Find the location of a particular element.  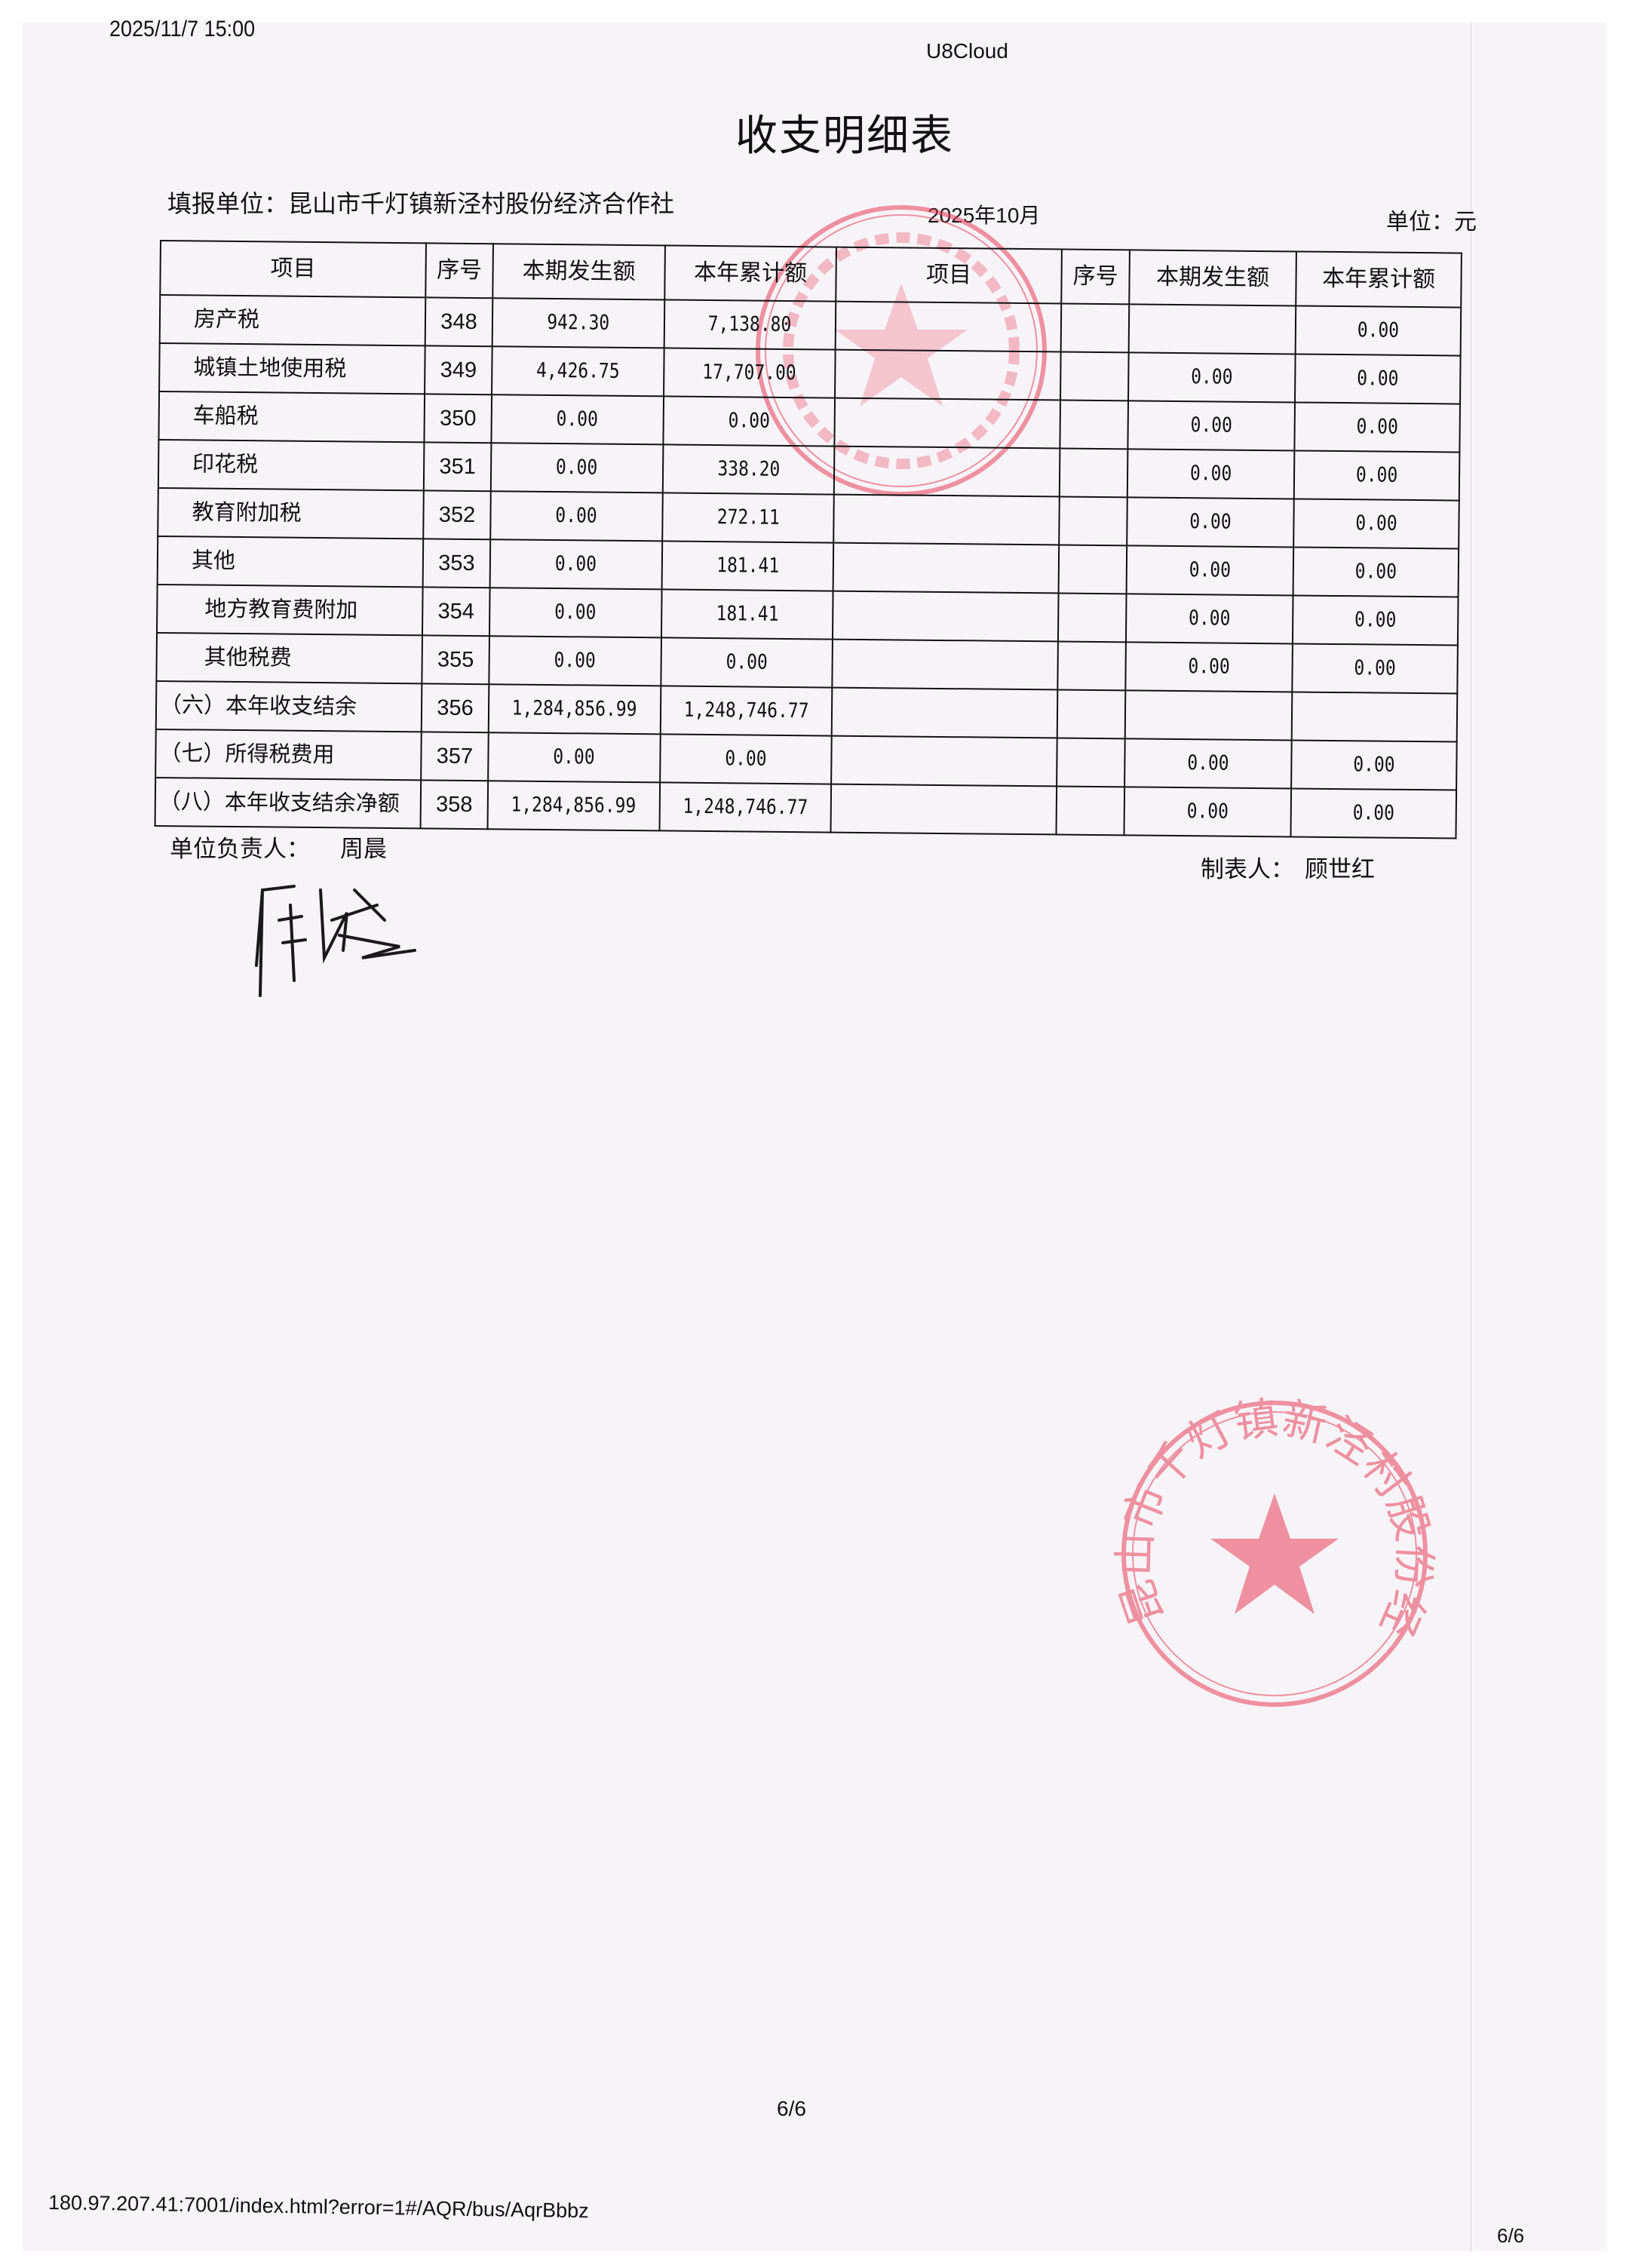

seq-cell-text: 354 is located at coordinates (456, 612).